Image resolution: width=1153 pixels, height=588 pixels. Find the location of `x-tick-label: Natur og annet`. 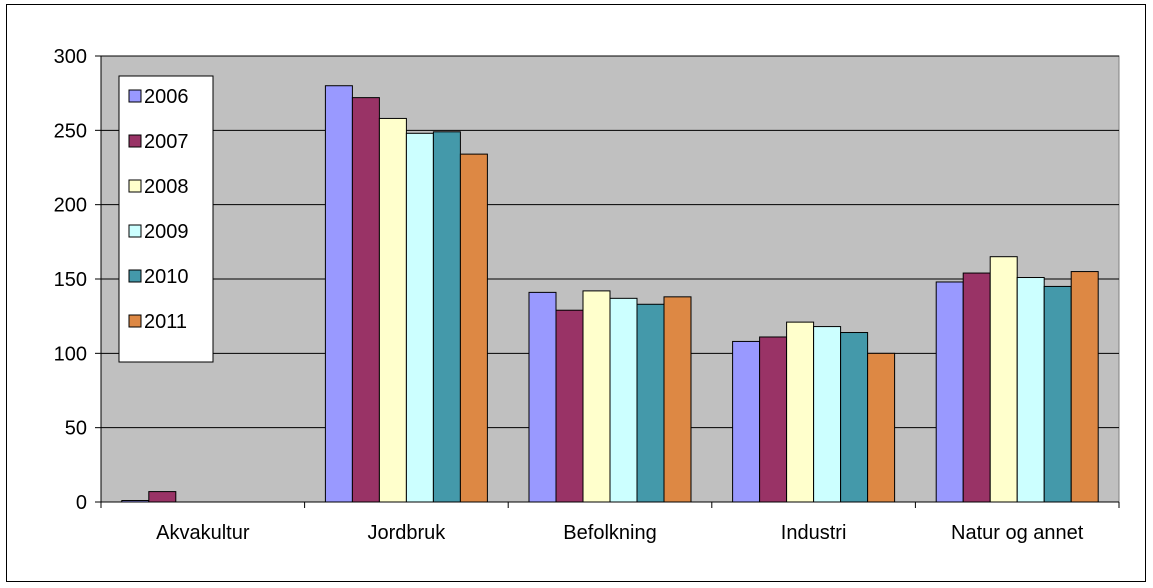

x-tick-label: Natur og annet is located at coordinates (1017, 533).